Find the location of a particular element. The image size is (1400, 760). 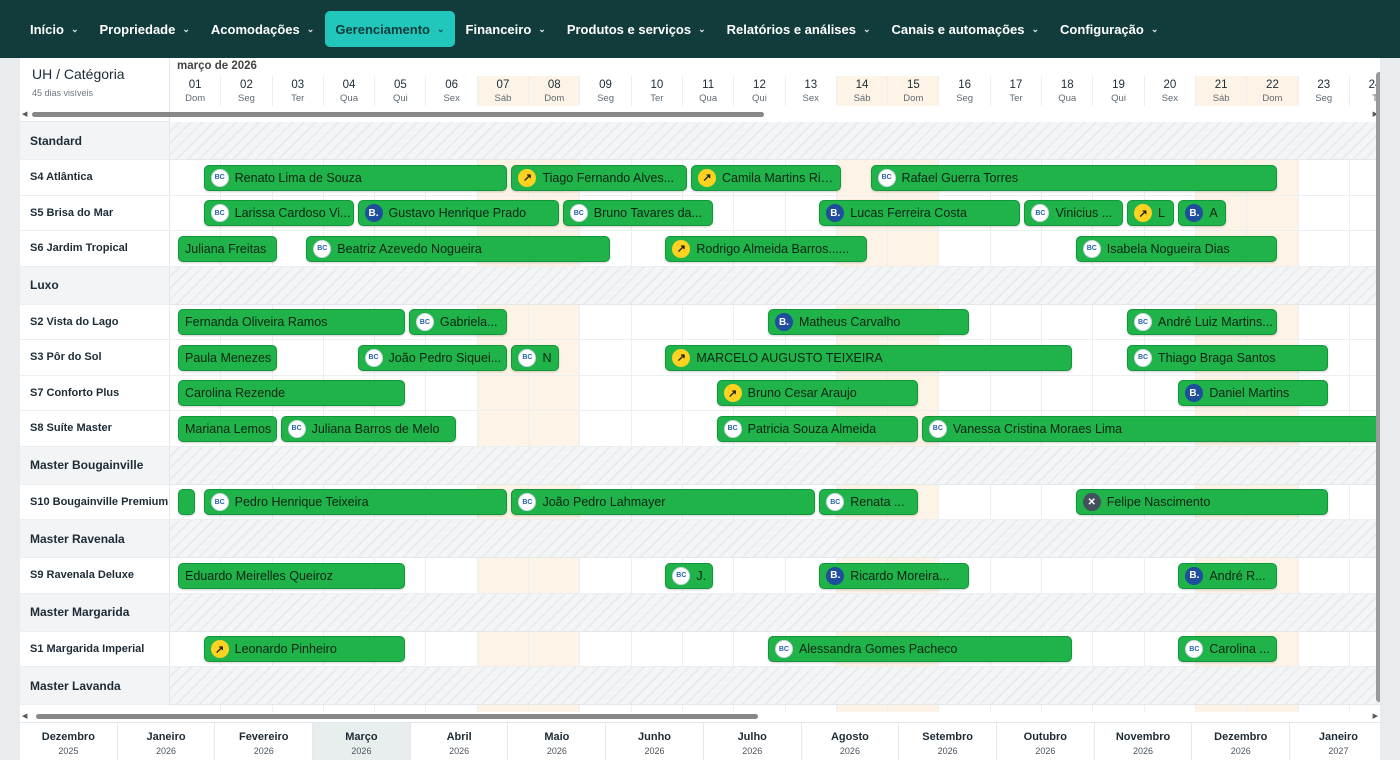

day-header-cell: 13 Sex is located at coordinates (811, 91).